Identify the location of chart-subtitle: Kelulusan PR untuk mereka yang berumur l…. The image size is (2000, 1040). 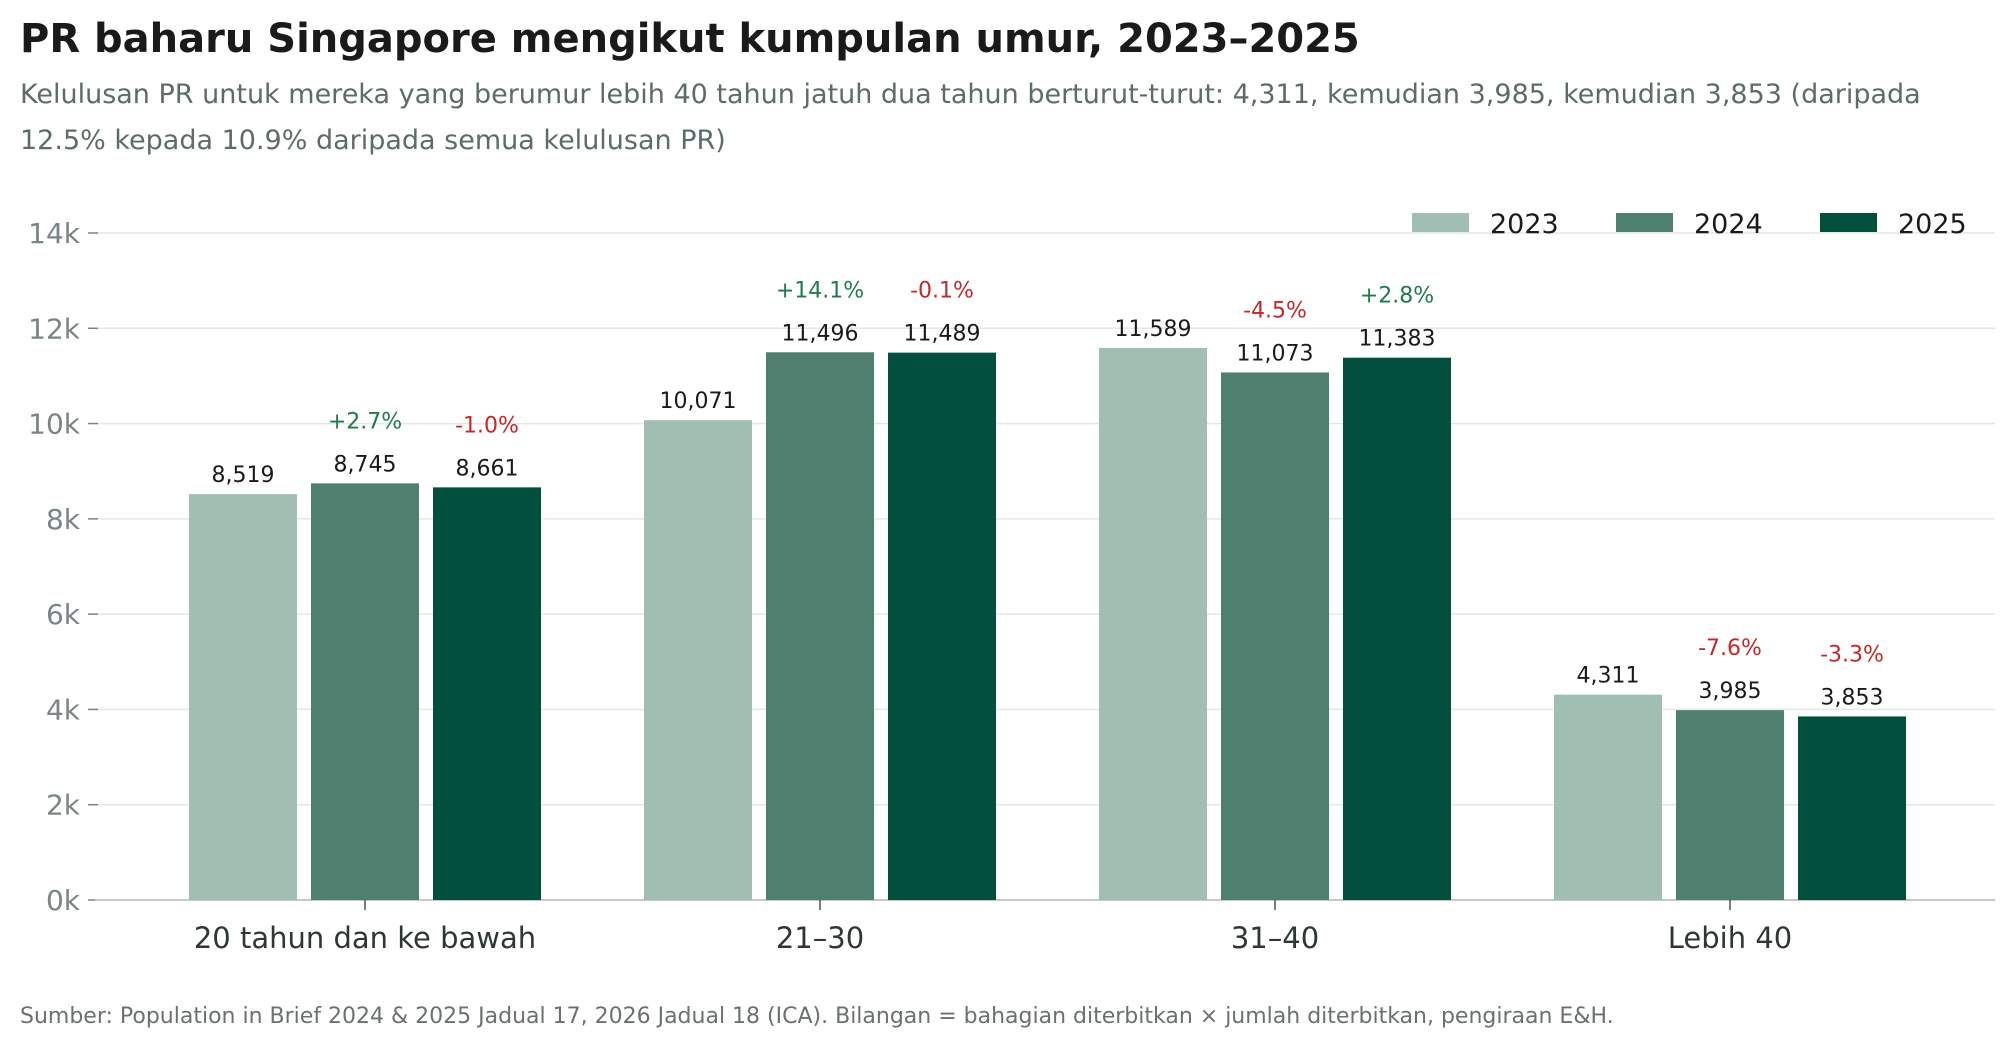
(970, 117).